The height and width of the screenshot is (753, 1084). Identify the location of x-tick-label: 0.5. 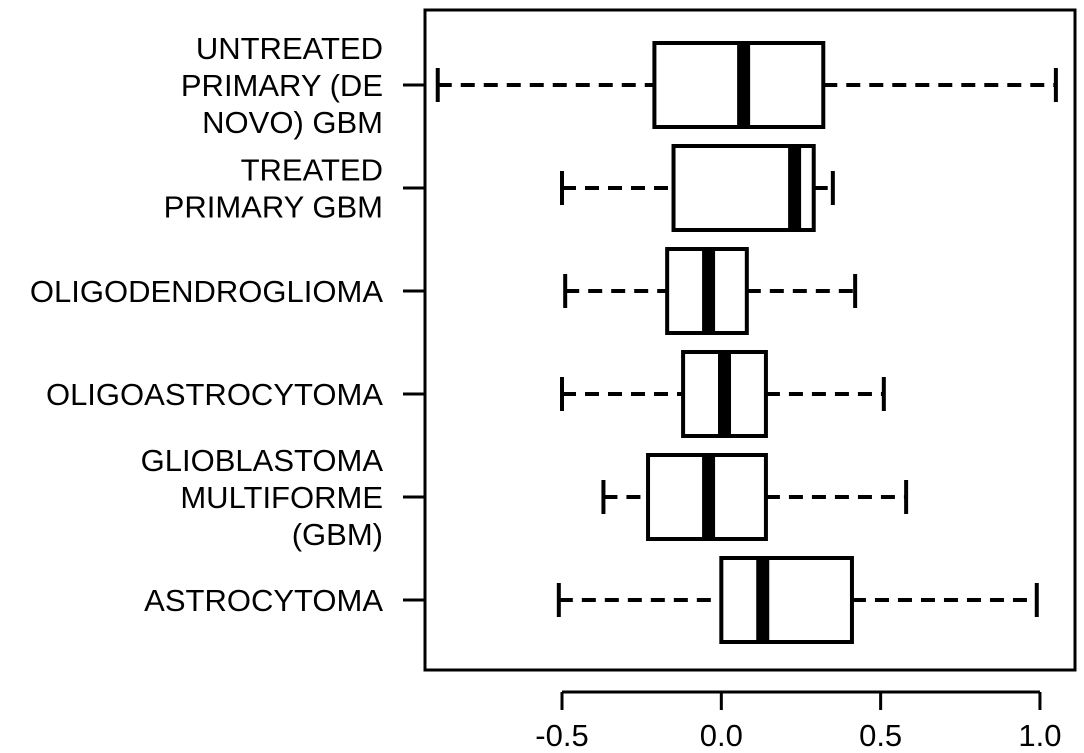
(880, 735).